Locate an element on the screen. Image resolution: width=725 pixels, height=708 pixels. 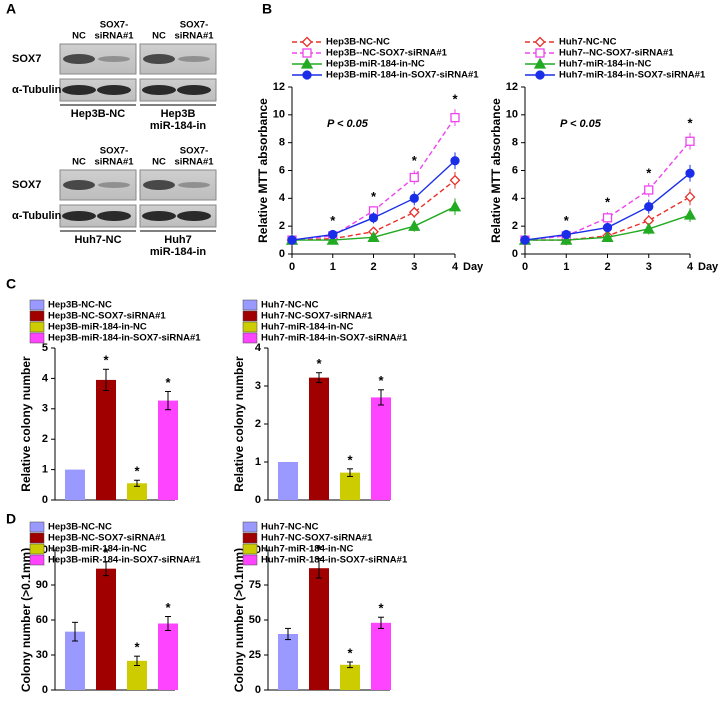
legend-label: Huh7--NC-SOX7-siRNA#1 is located at coordinates (616, 53).